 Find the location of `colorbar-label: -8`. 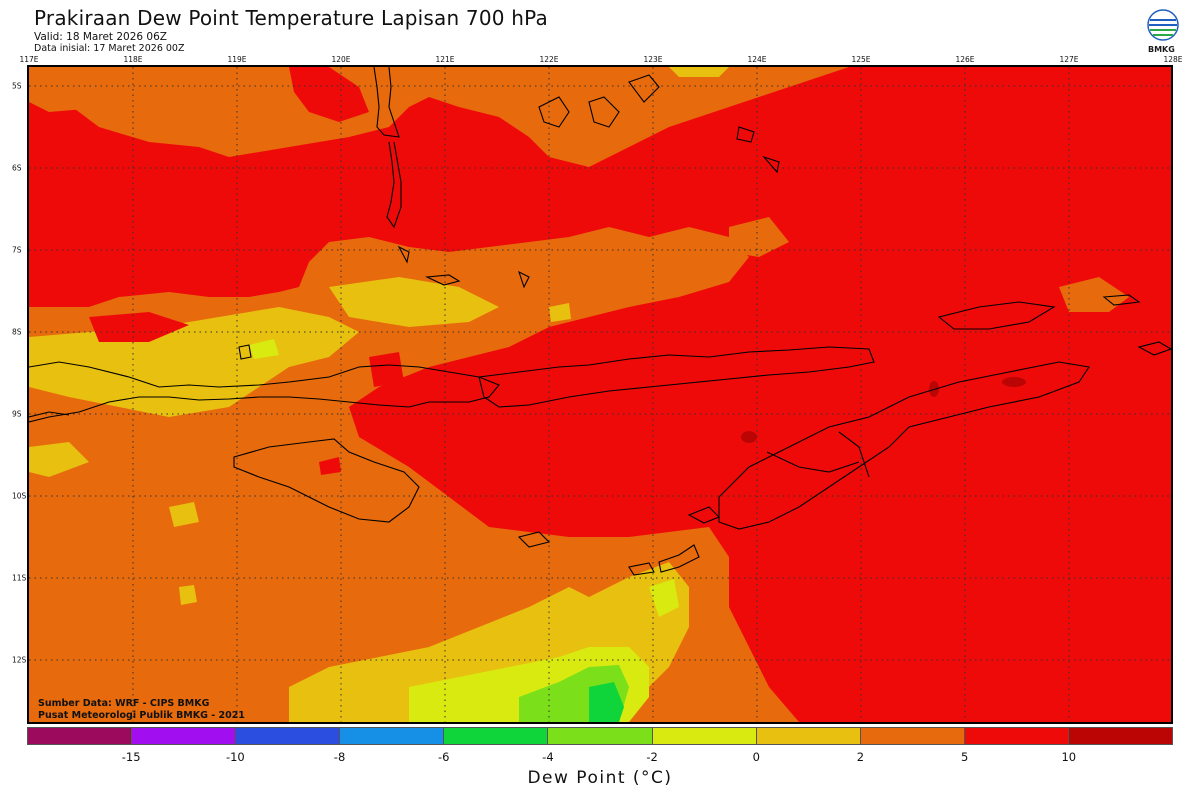

colorbar-label: -8 is located at coordinates (339, 757).